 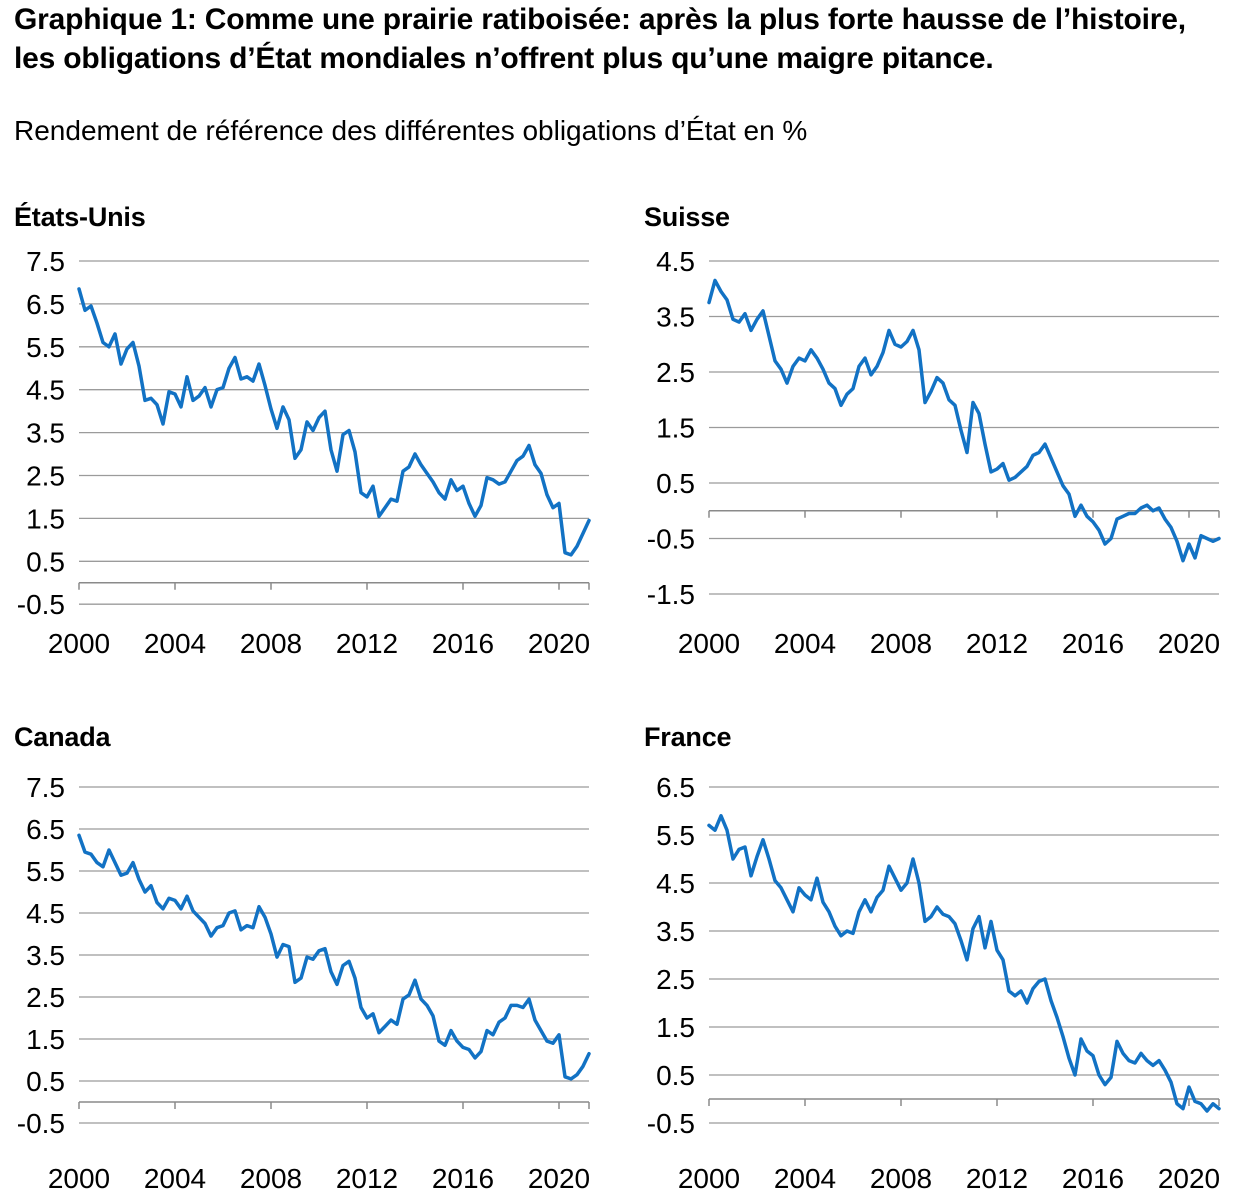 I want to click on chart-title: France, so click(x=688, y=737).